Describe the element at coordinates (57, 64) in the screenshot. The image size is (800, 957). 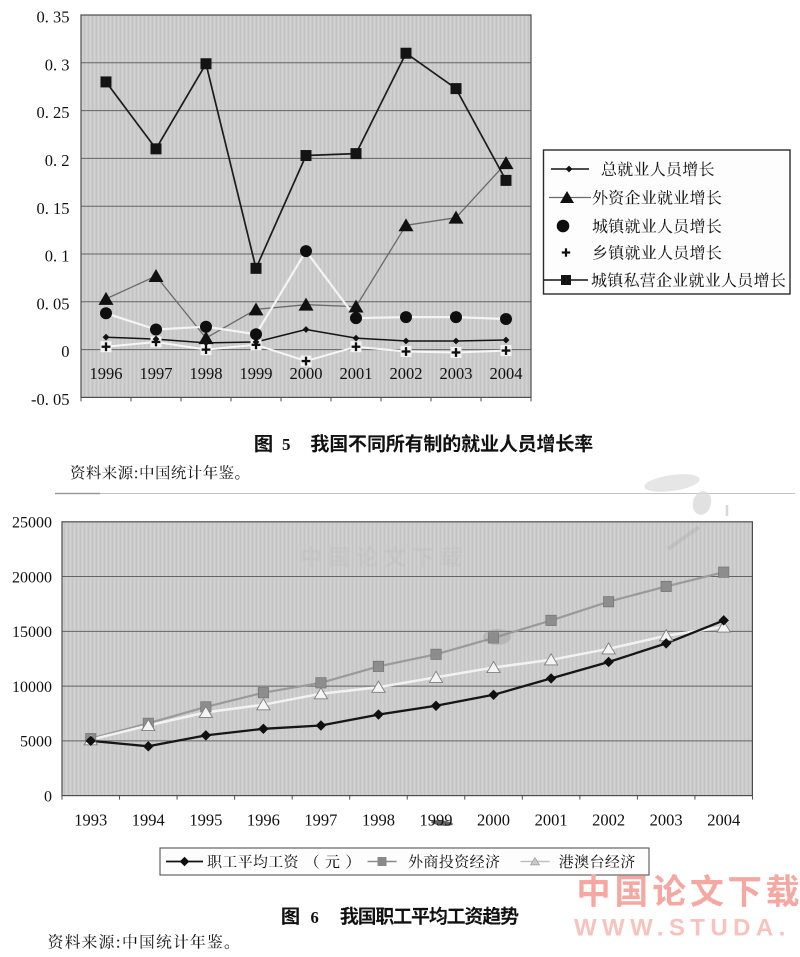
I see `svg-text: 0. 3` at that location.